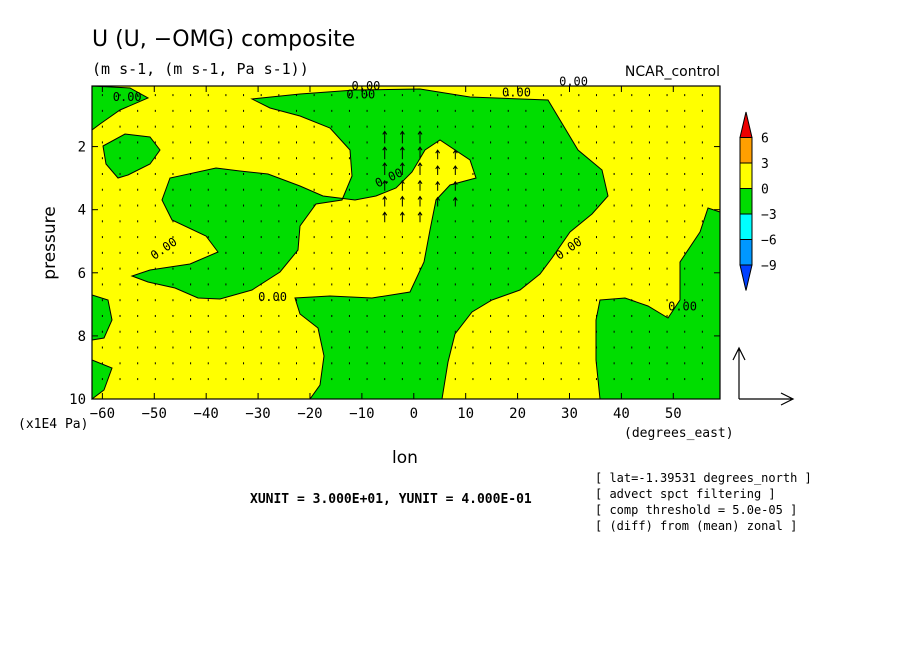  I want to click on negative-region-upper-left, so click(131, 156).